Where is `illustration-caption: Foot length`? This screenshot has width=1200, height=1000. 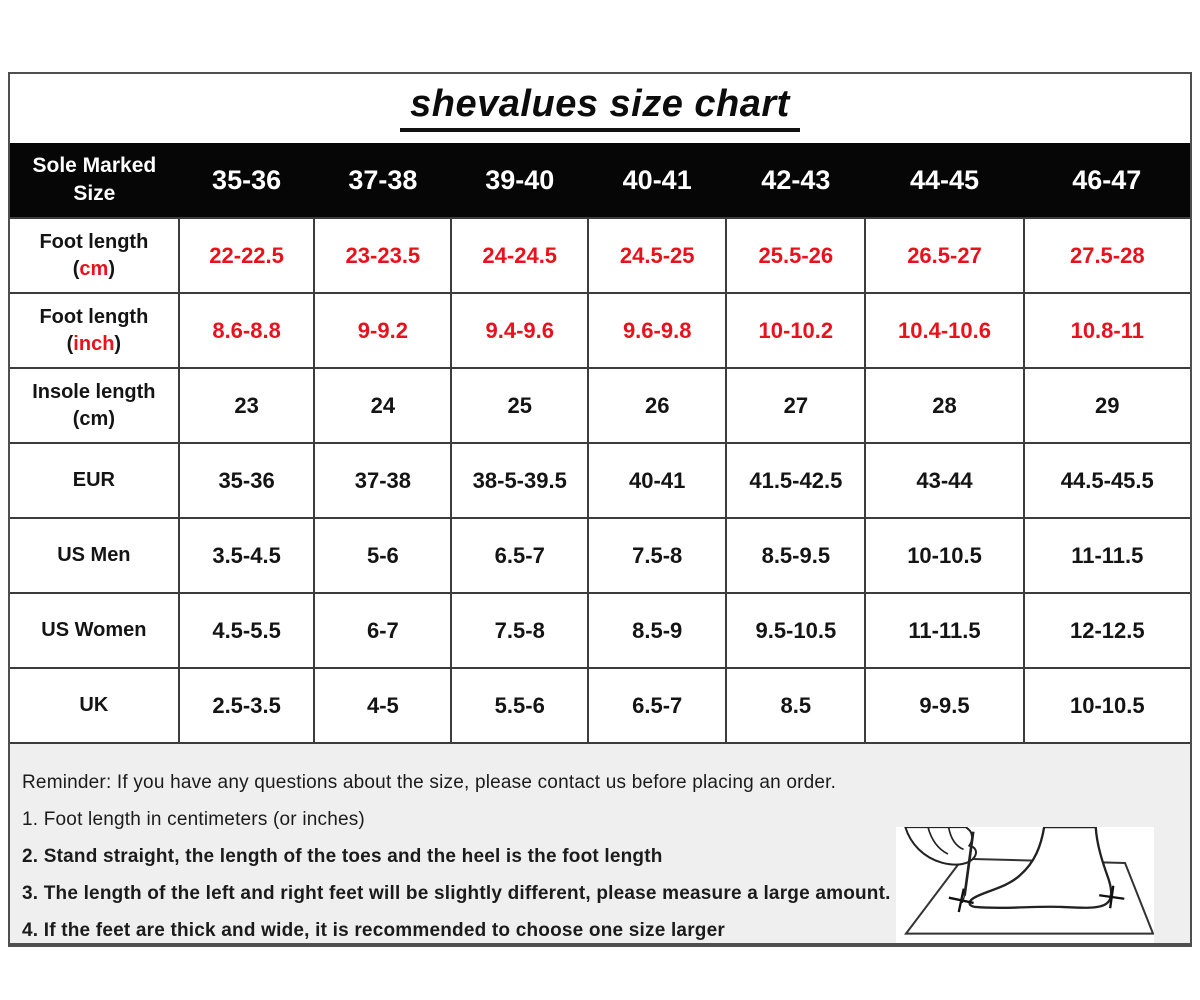 illustration-caption: Foot length is located at coordinates (1025, 941).